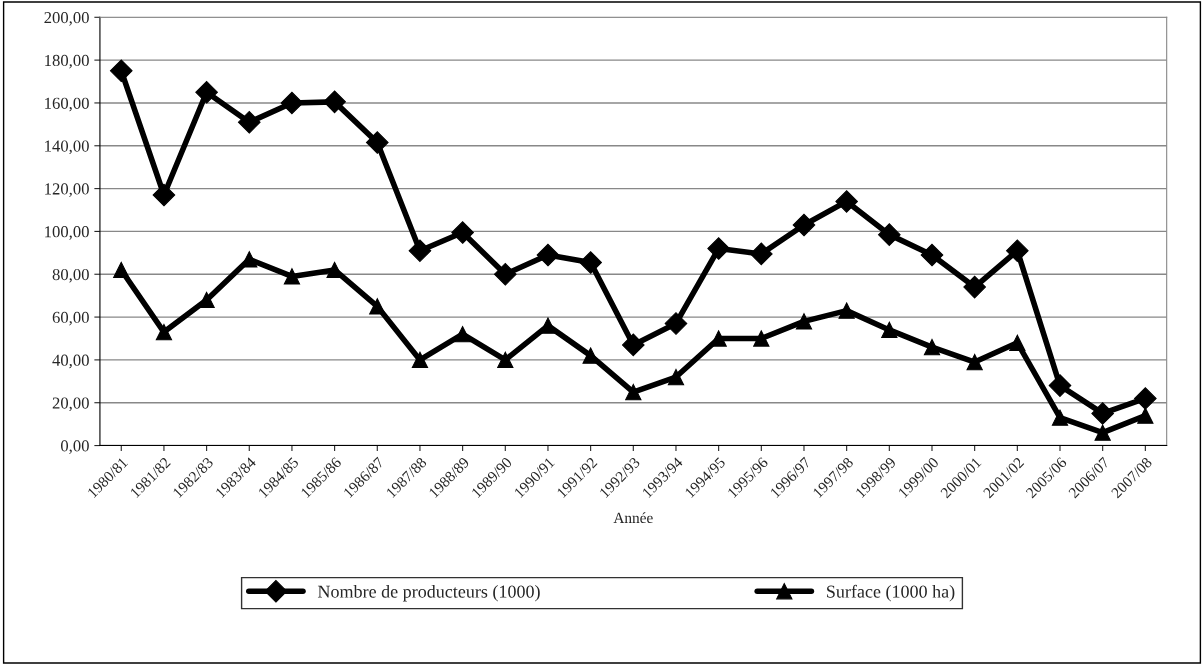 Image resolution: width=1204 pixels, height=665 pixels. Describe the element at coordinates (891, 593) in the screenshot. I see `legend-label: Surface (1000 ha)` at that location.